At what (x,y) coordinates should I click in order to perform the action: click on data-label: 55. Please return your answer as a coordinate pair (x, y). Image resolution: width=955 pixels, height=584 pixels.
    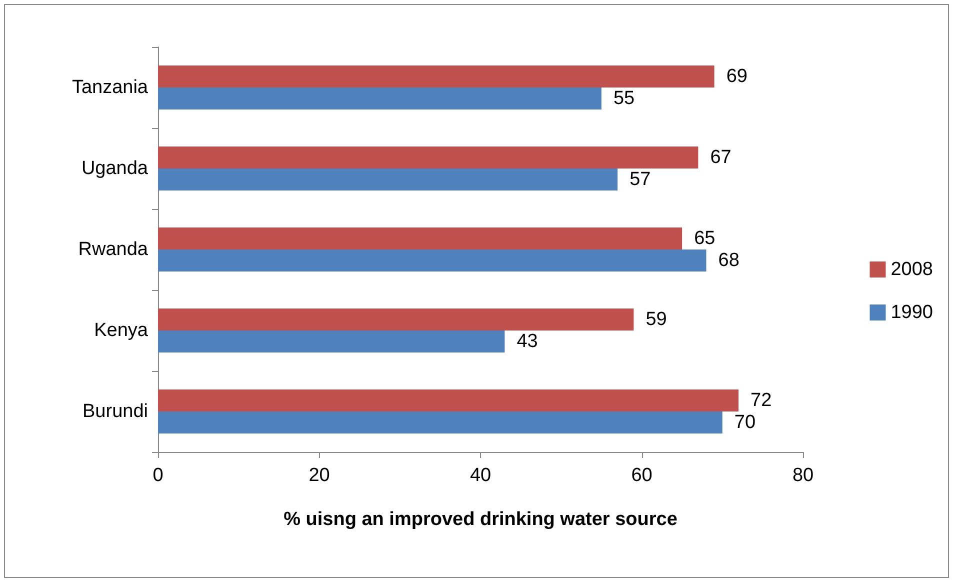
    Looking at the image, I should click on (624, 98).